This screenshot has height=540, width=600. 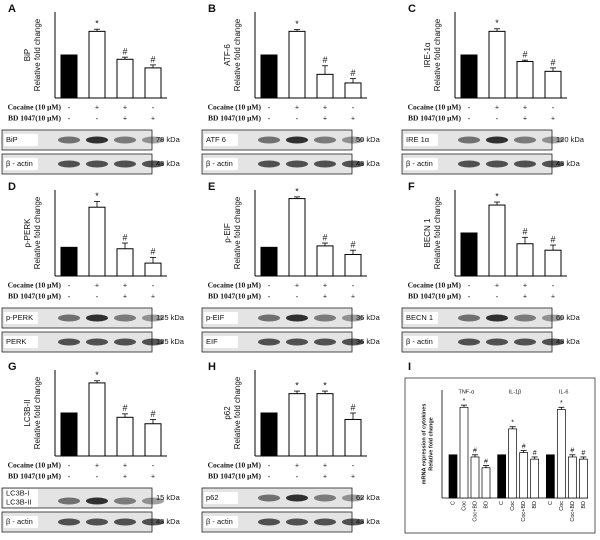 What do you see at coordinates (237, 232) in the screenshot?
I see `y-axis-label: Relative fold change` at bounding box center [237, 232].